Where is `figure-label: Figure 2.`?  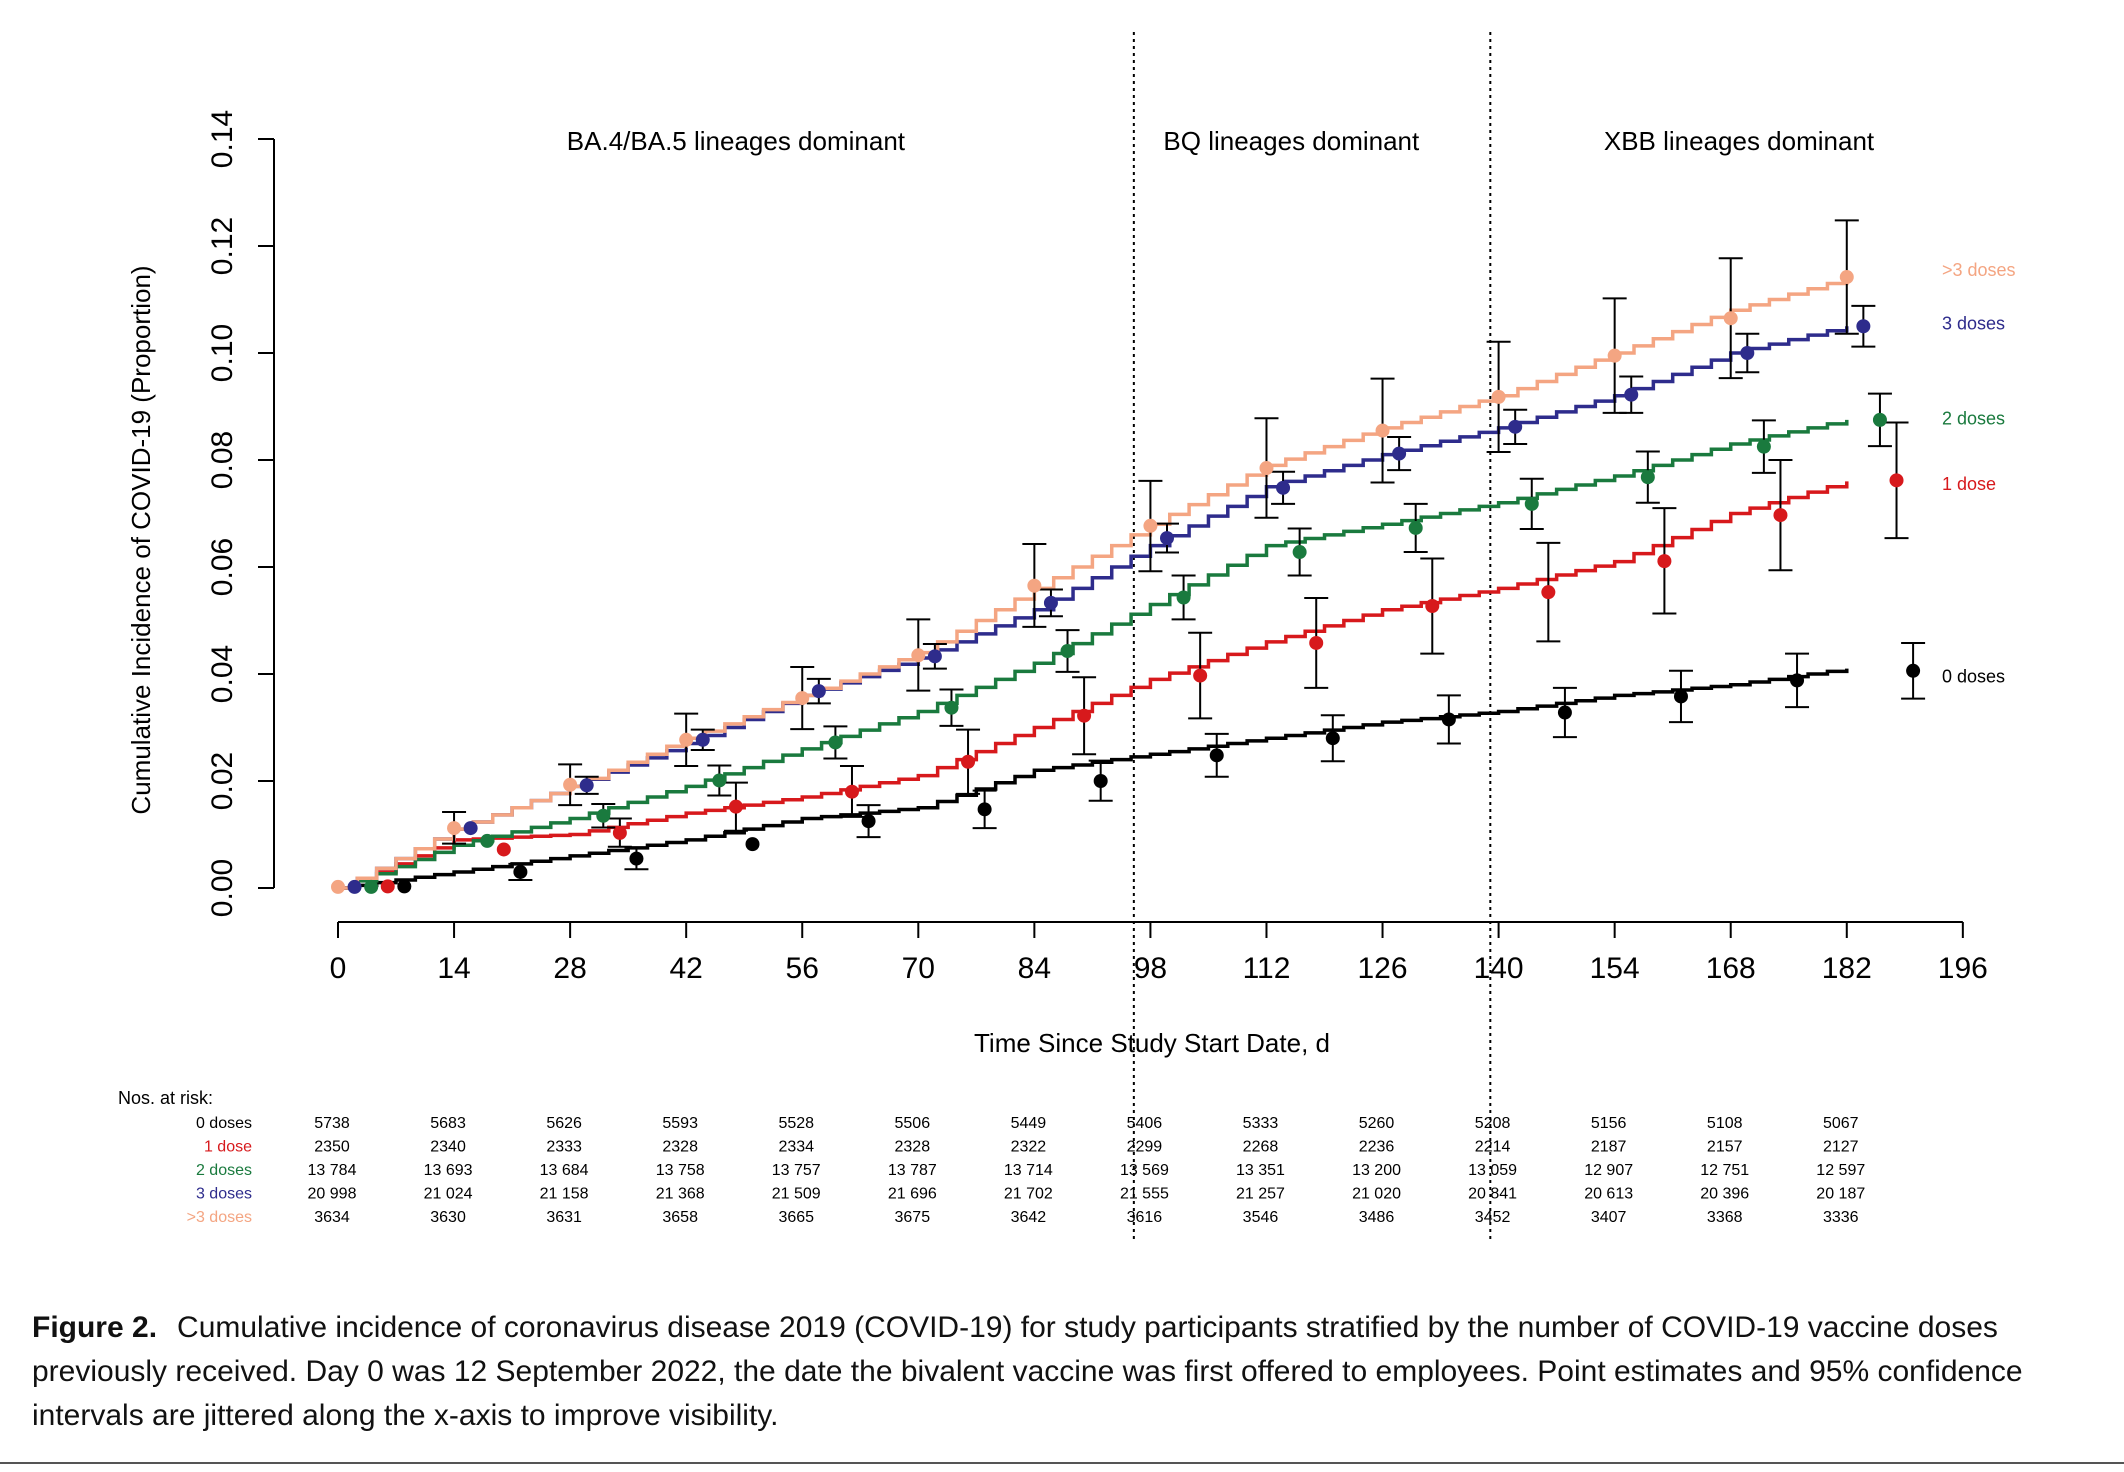
figure-label: Figure 2. is located at coordinates (95, 1327).